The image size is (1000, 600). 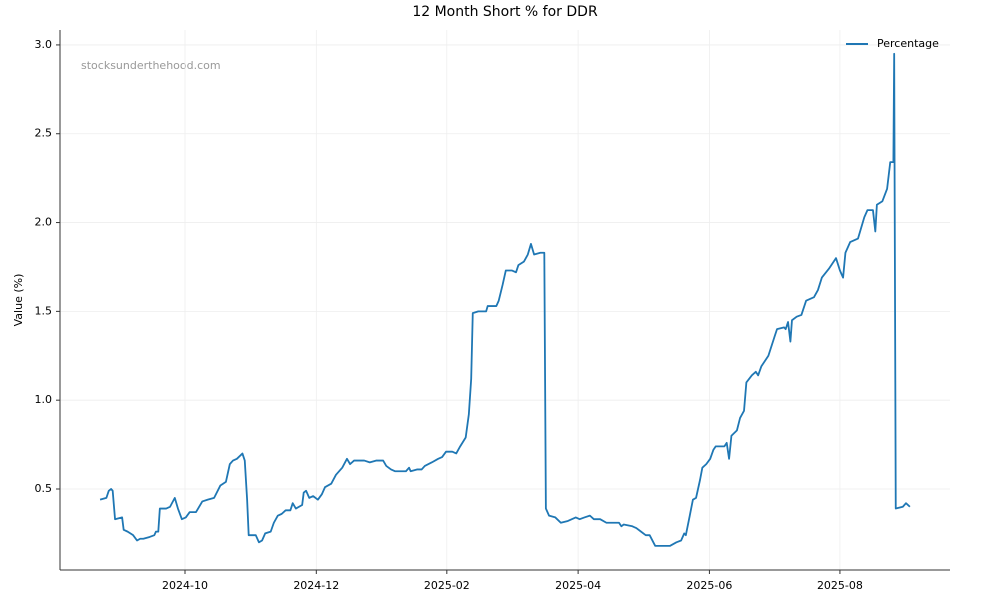 I want to click on y-tick-label: 1.5, so click(x=44, y=310).